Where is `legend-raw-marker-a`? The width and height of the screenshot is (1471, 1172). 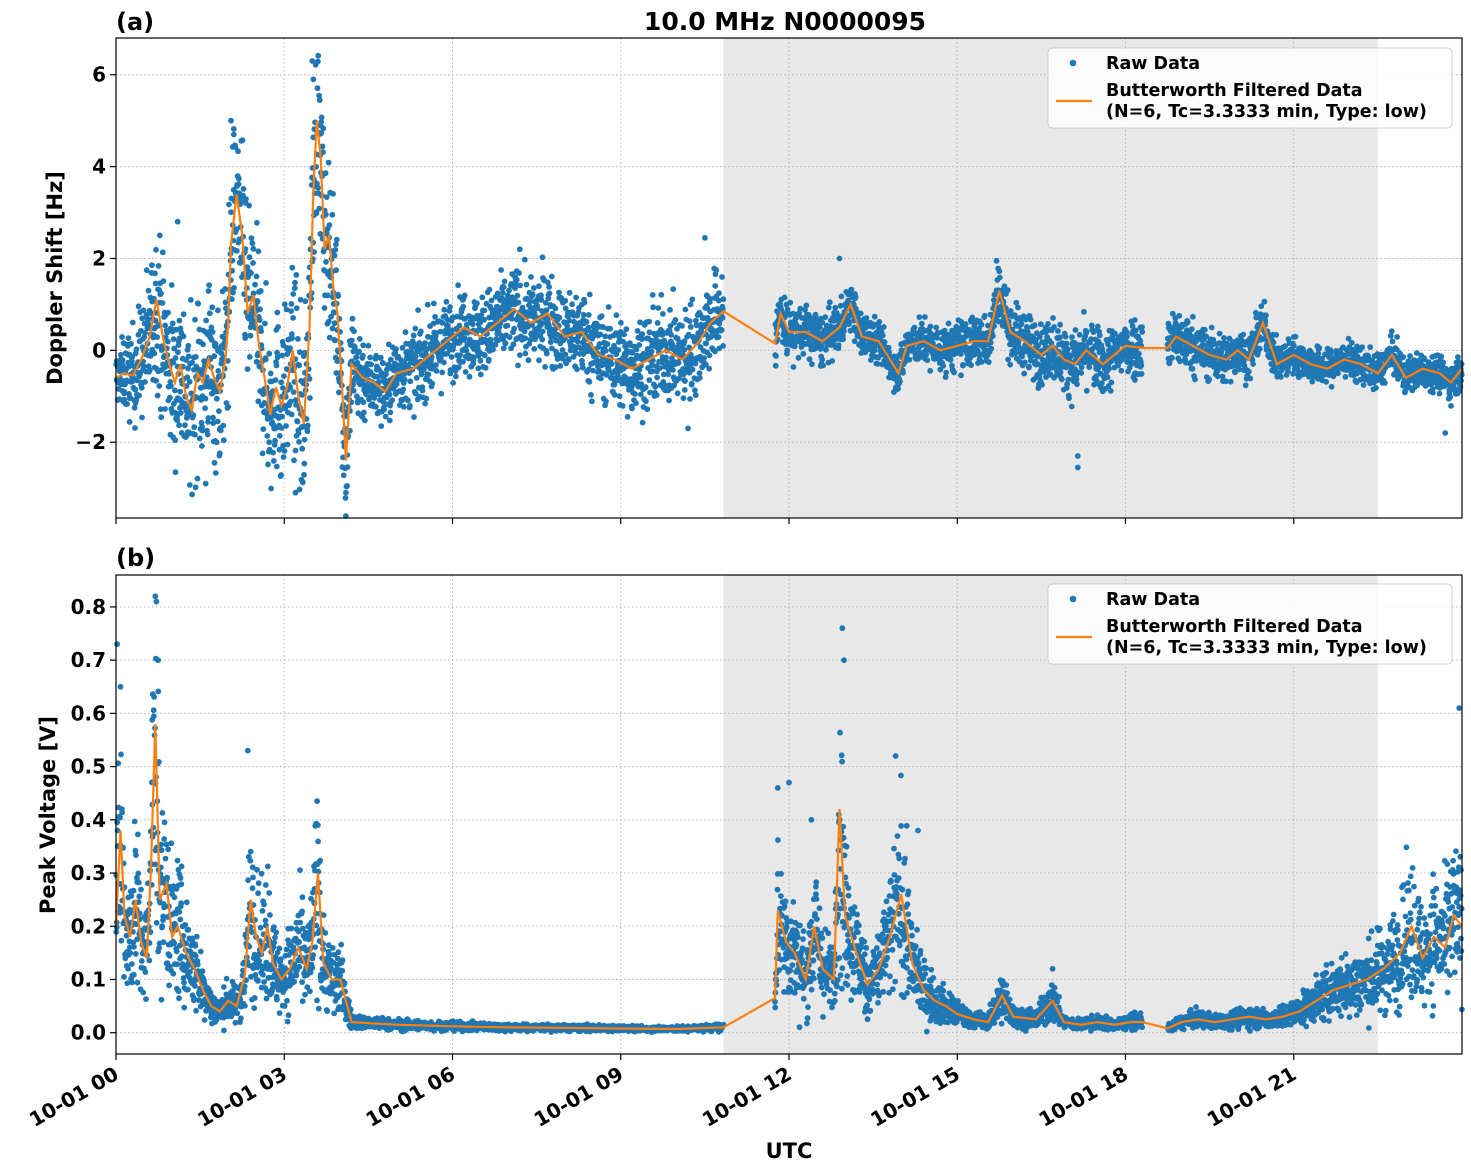
legend-raw-marker-a is located at coordinates (1073, 63).